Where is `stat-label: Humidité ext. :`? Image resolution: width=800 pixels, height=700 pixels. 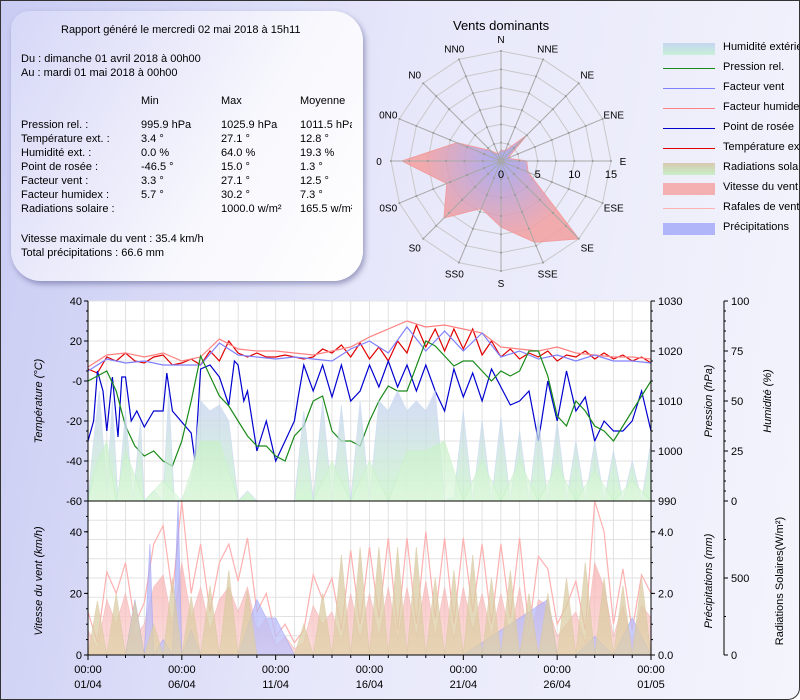
stat-label: Humidité ext. : is located at coordinates (56, 153).